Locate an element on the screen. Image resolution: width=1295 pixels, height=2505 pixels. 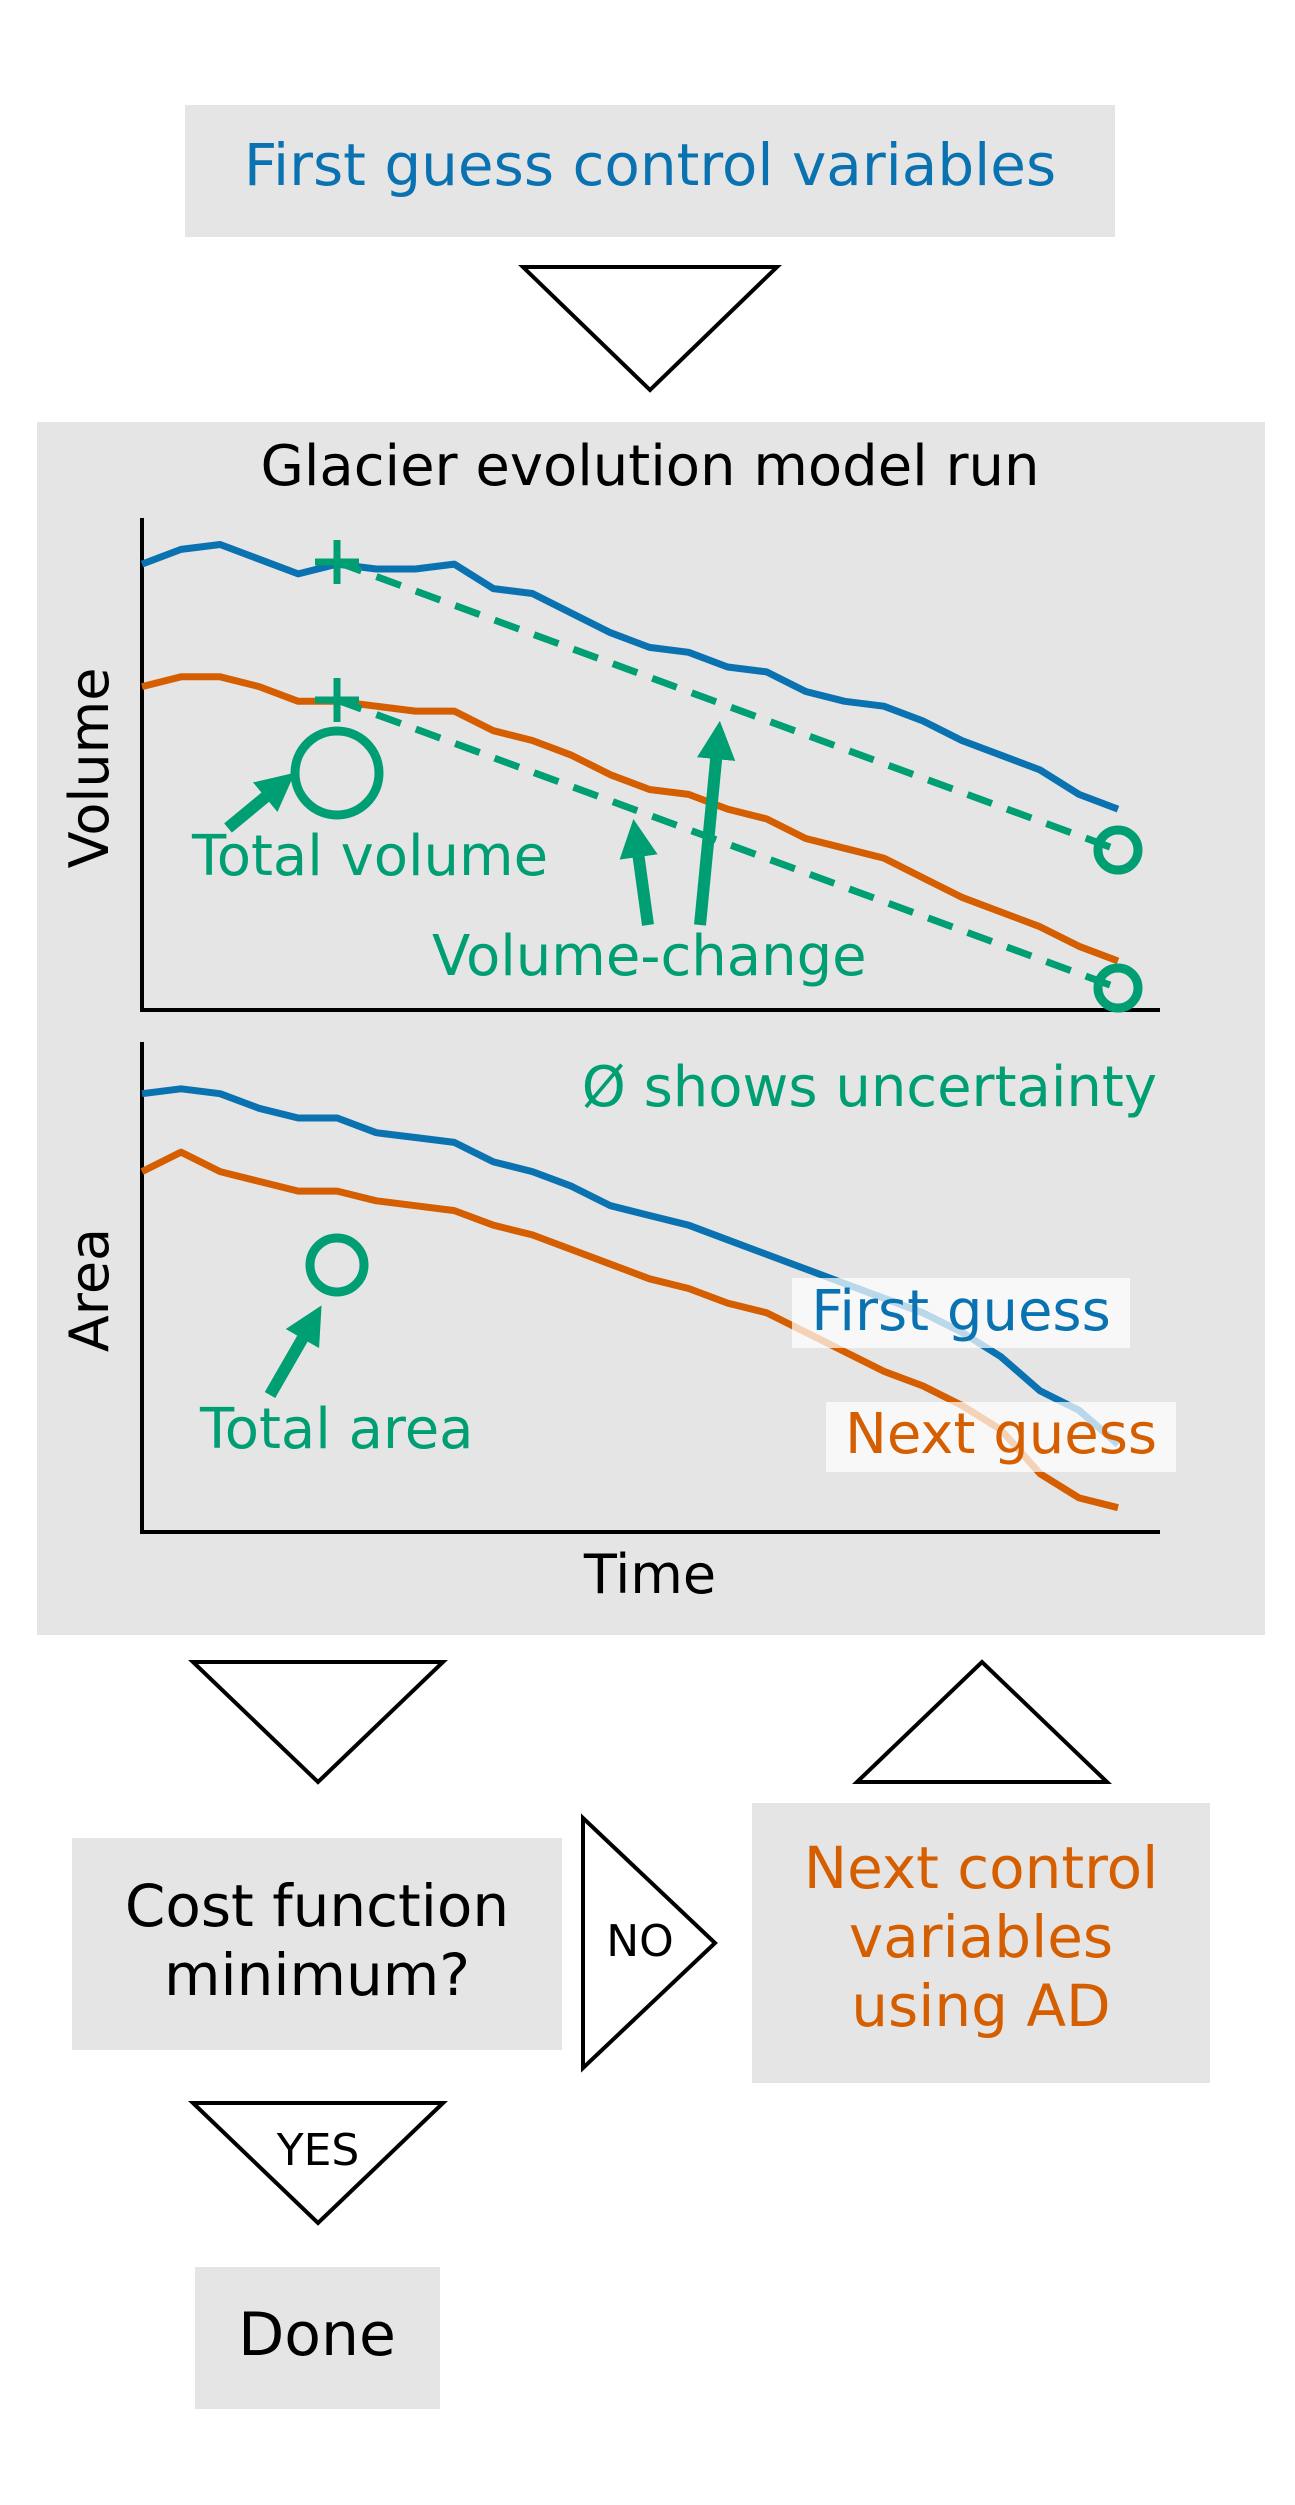
time-xlabel: Time is located at coordinates (649, 1574).